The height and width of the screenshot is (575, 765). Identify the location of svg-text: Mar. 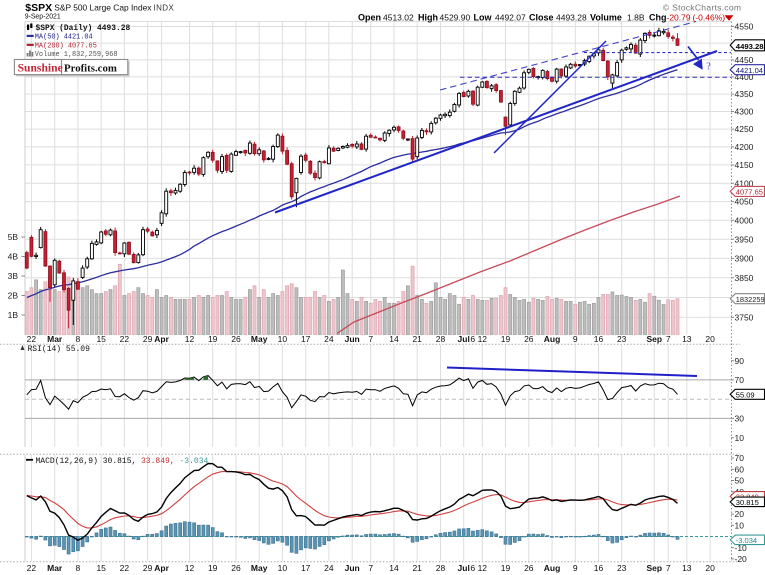
(55, 339).